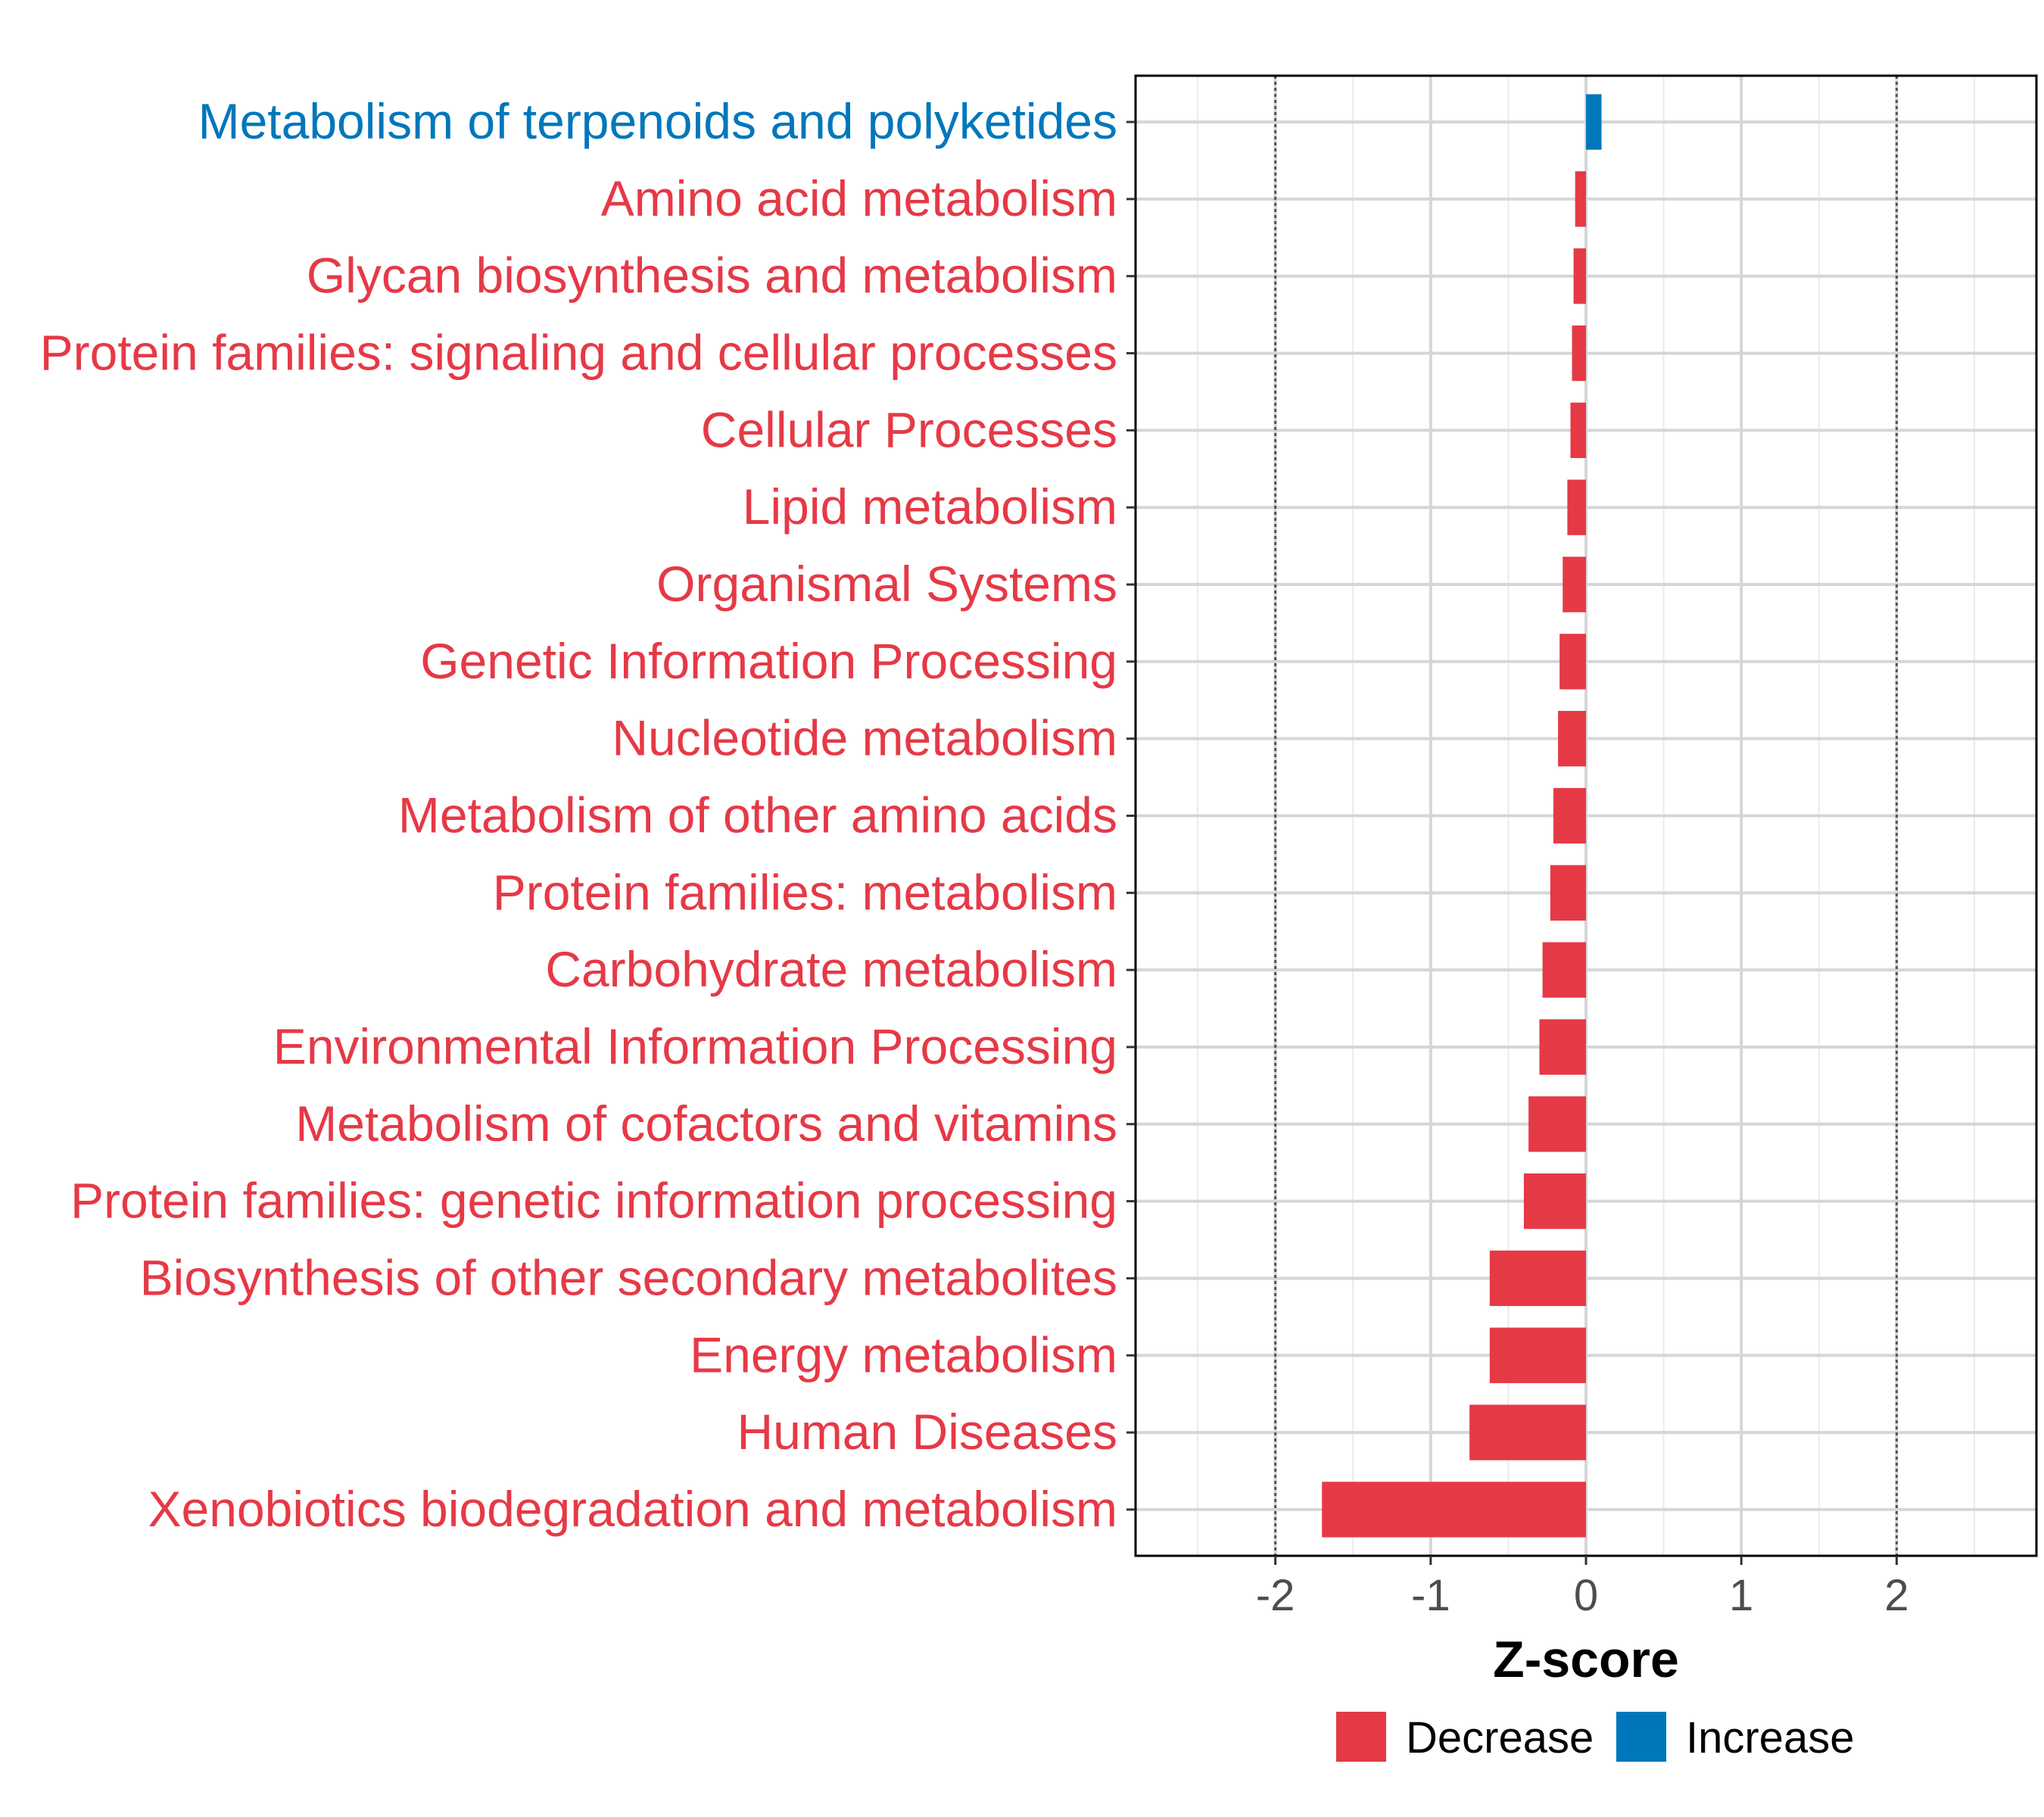 Image resolution: width=2044 pixels, height=1817 pixels. Describe the element at coordinates (706, 1123) in the screenshot. I see `category-label: Metabolism of cofactors and vitamins` at that location.